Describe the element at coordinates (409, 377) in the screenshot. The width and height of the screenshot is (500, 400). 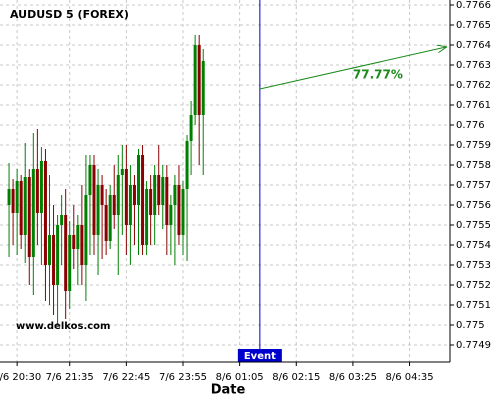
I see `x-tick-label: 8/6 04:35` at that location.